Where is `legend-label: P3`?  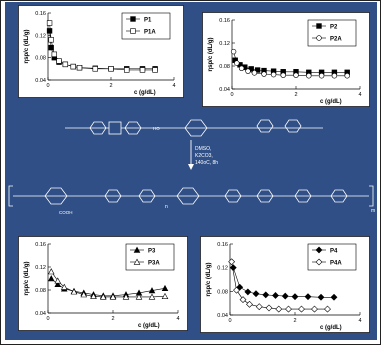 legend-label: P3 is located at coordinates (152, 252).